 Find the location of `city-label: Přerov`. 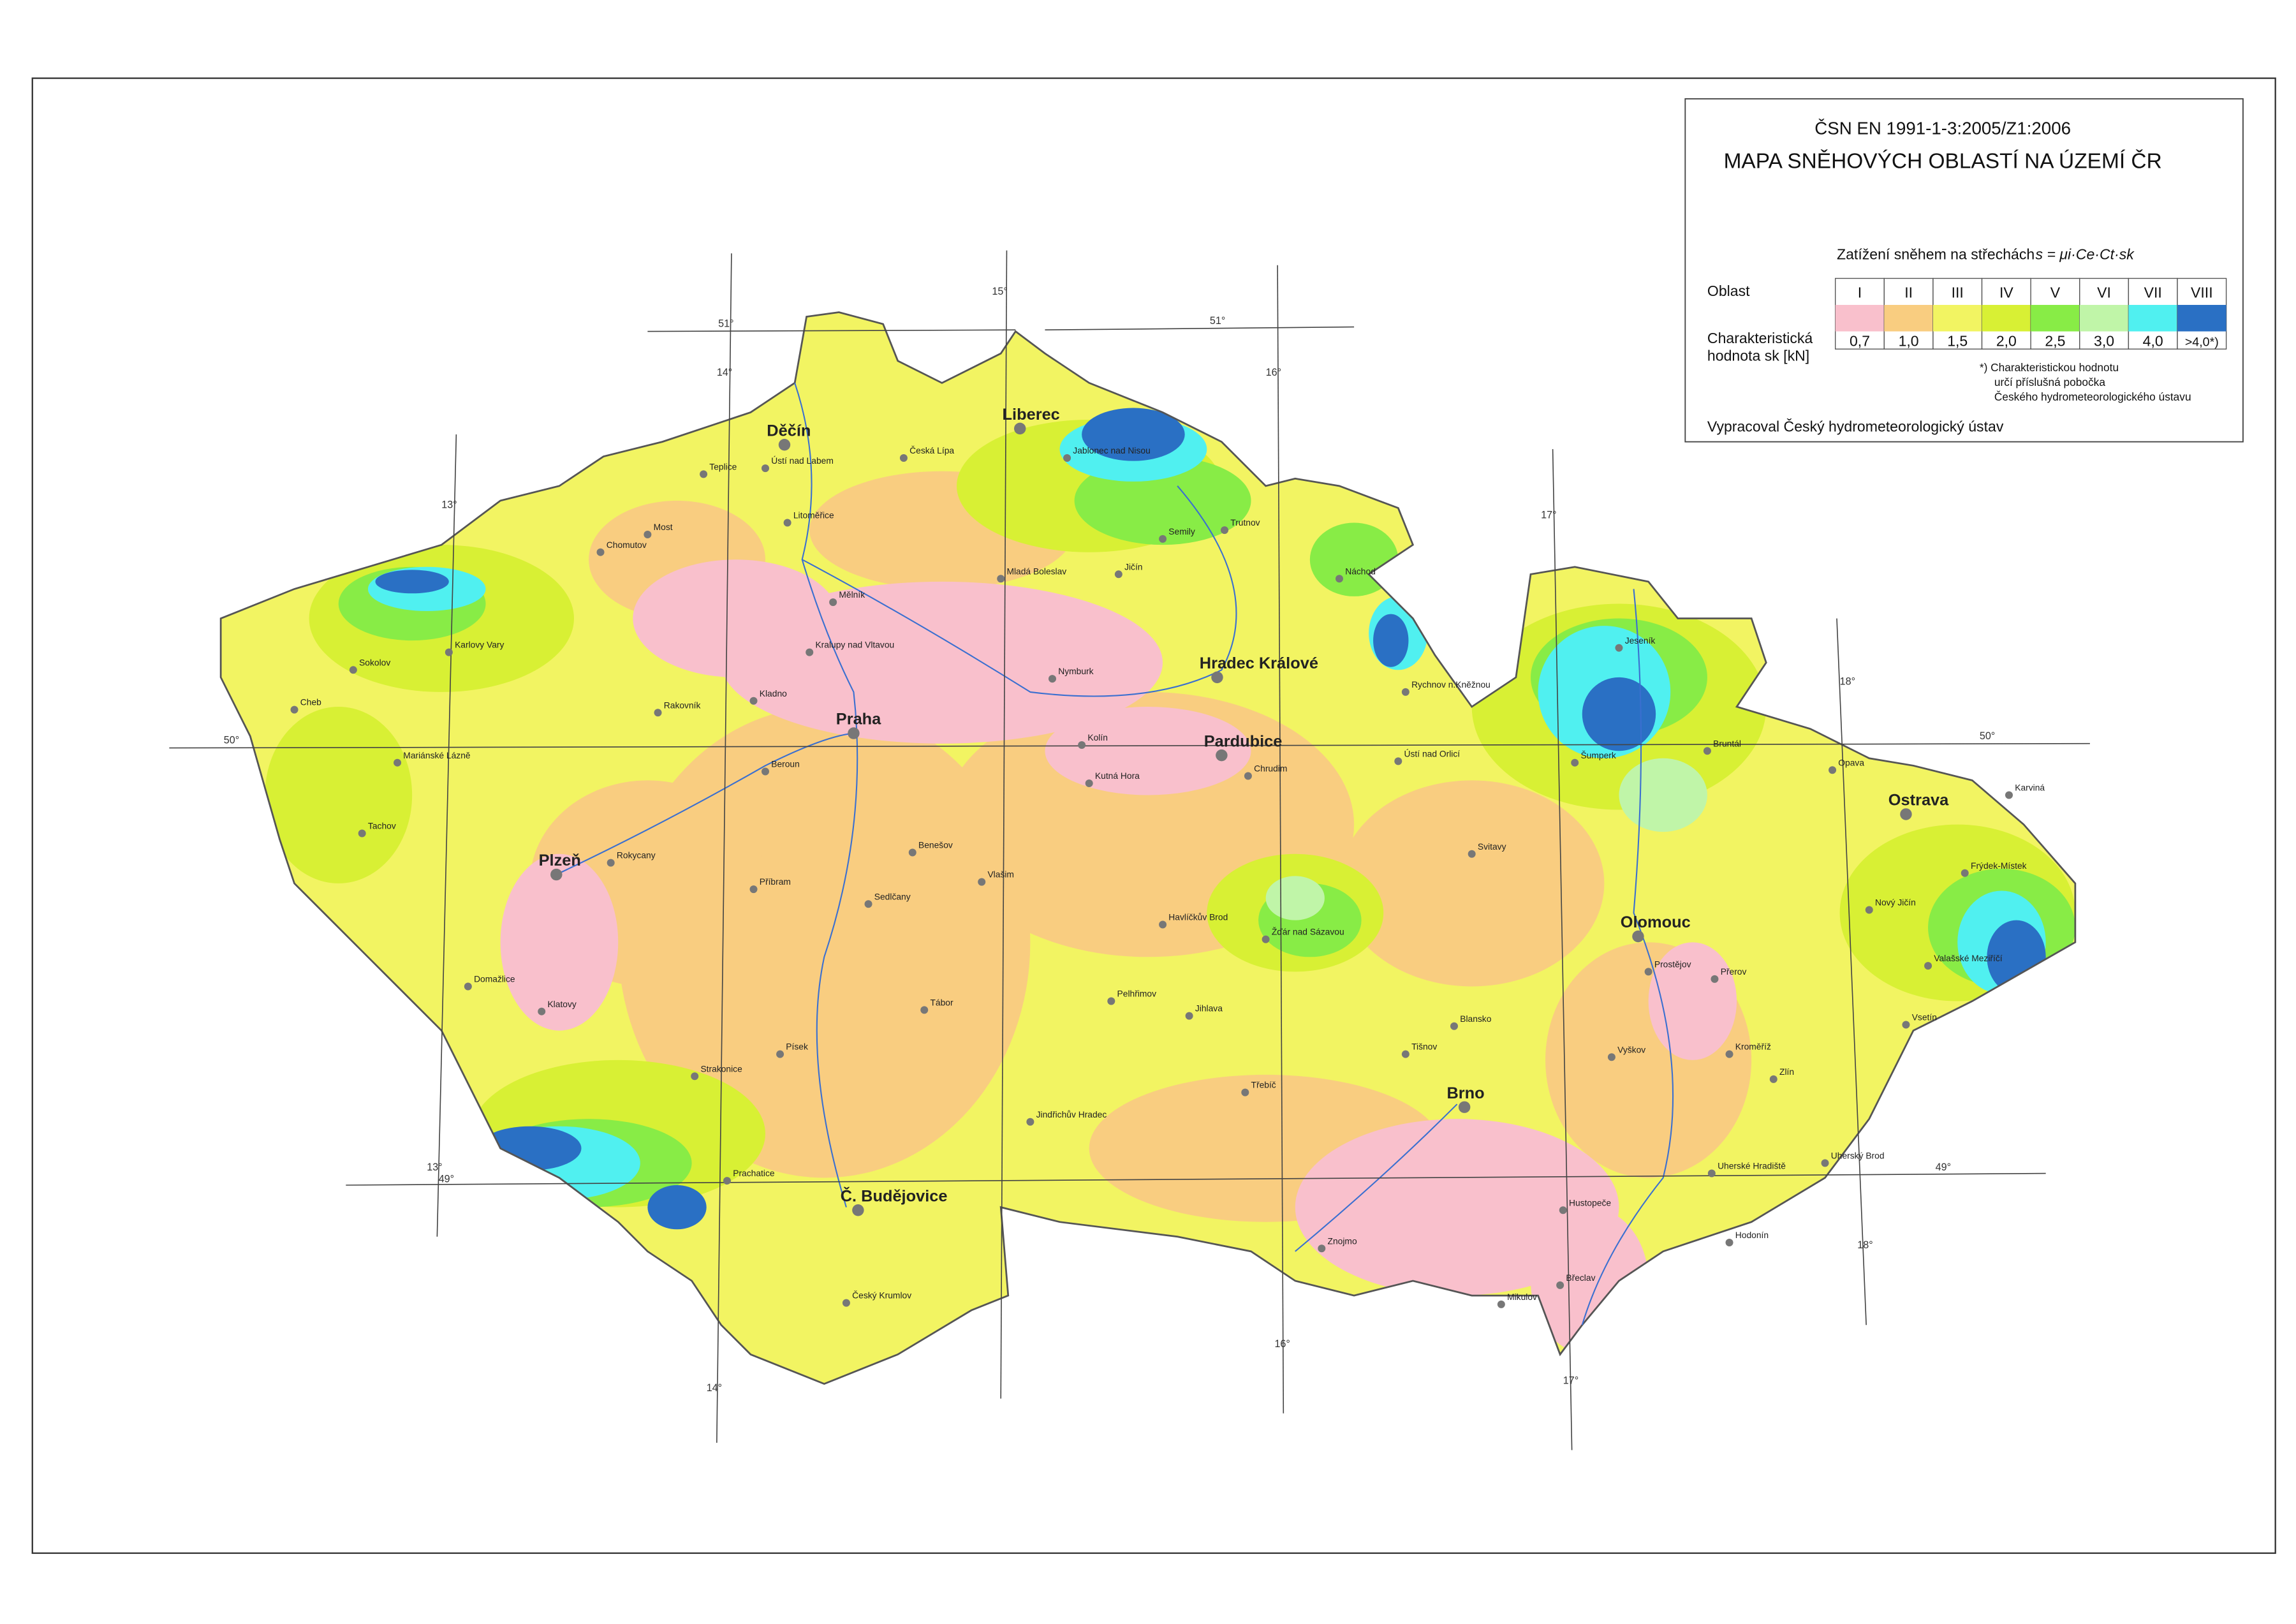

city-label: Přerov is located at coordinates (1734, 971).